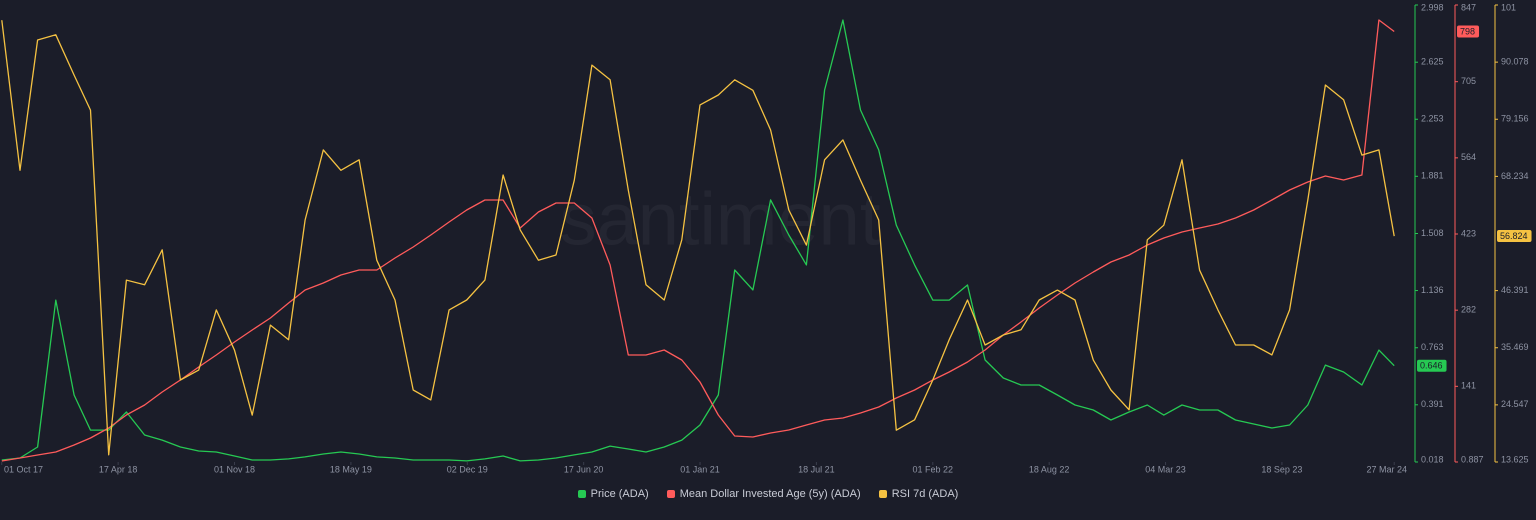 This screenshot has height=520, width=1536. What do you see at coordinates (1281, 469) in the screenshot?
I see `x-tick-label: 18 Sep 23` at bounding box center [1281, 469].